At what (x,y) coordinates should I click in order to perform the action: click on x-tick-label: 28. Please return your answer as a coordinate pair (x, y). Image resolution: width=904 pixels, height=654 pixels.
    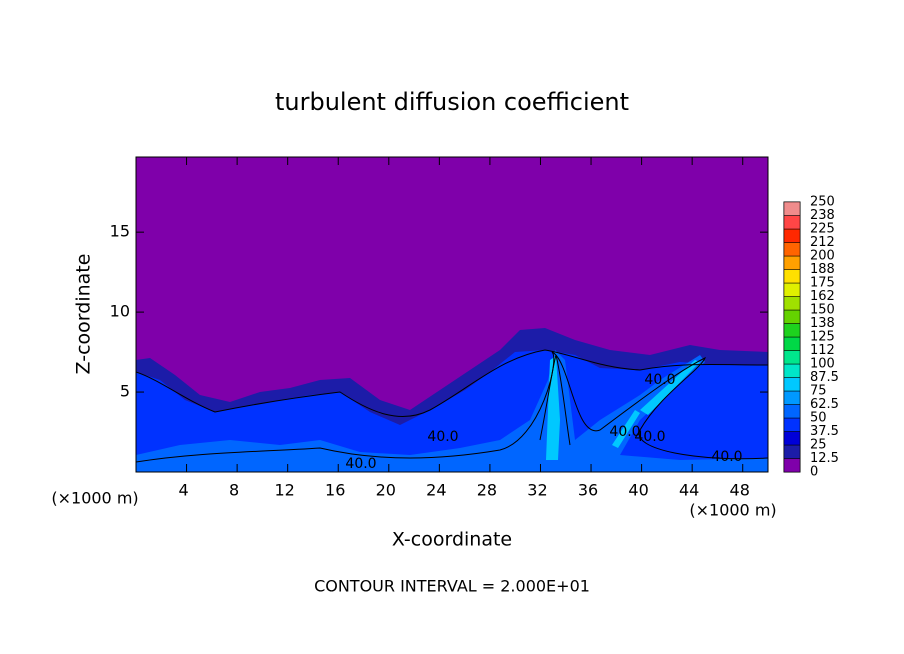
    Looking at the image, I should click on (487, 490).